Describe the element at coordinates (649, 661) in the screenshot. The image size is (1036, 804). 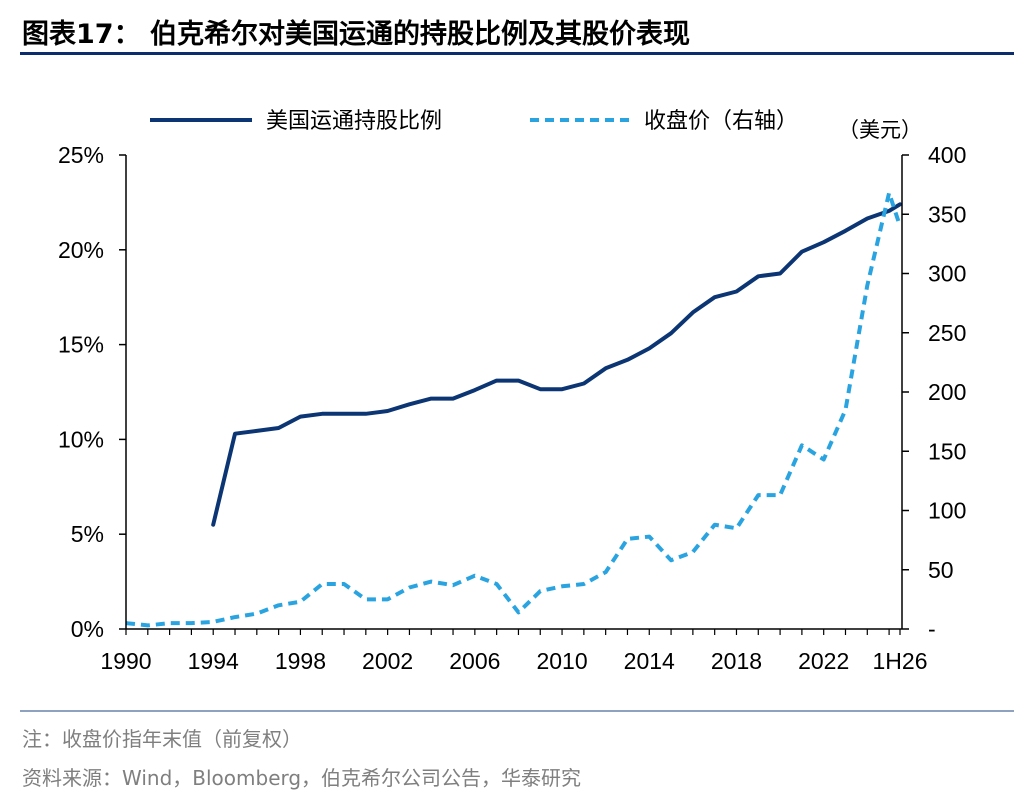
I see `x-tick-label: 2014` at that location.